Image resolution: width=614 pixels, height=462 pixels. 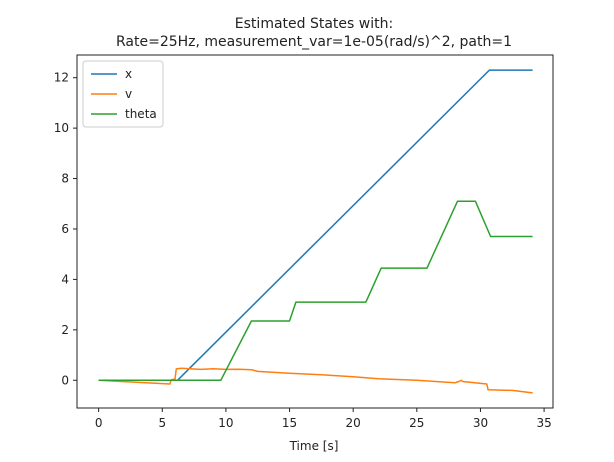 What do you see at coordinates (141, 114) in the screenshot?
I see `legend-label-theta: theta` at bounding box center [141, 114].